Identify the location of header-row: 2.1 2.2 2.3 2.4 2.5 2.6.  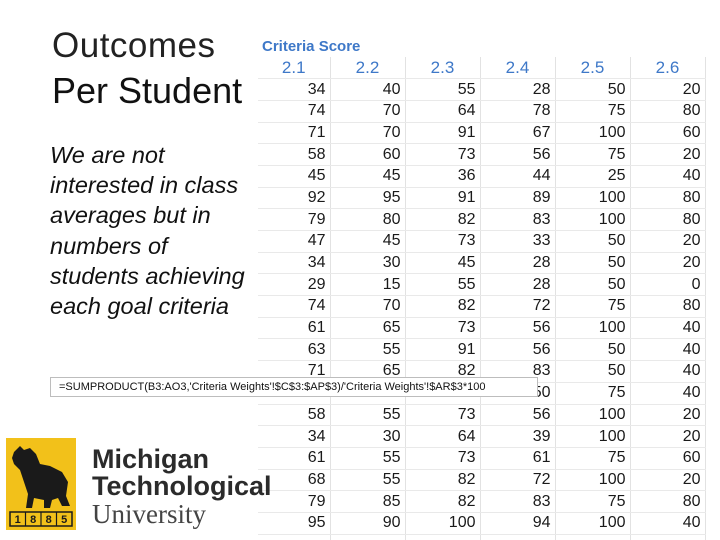
(482, 68).